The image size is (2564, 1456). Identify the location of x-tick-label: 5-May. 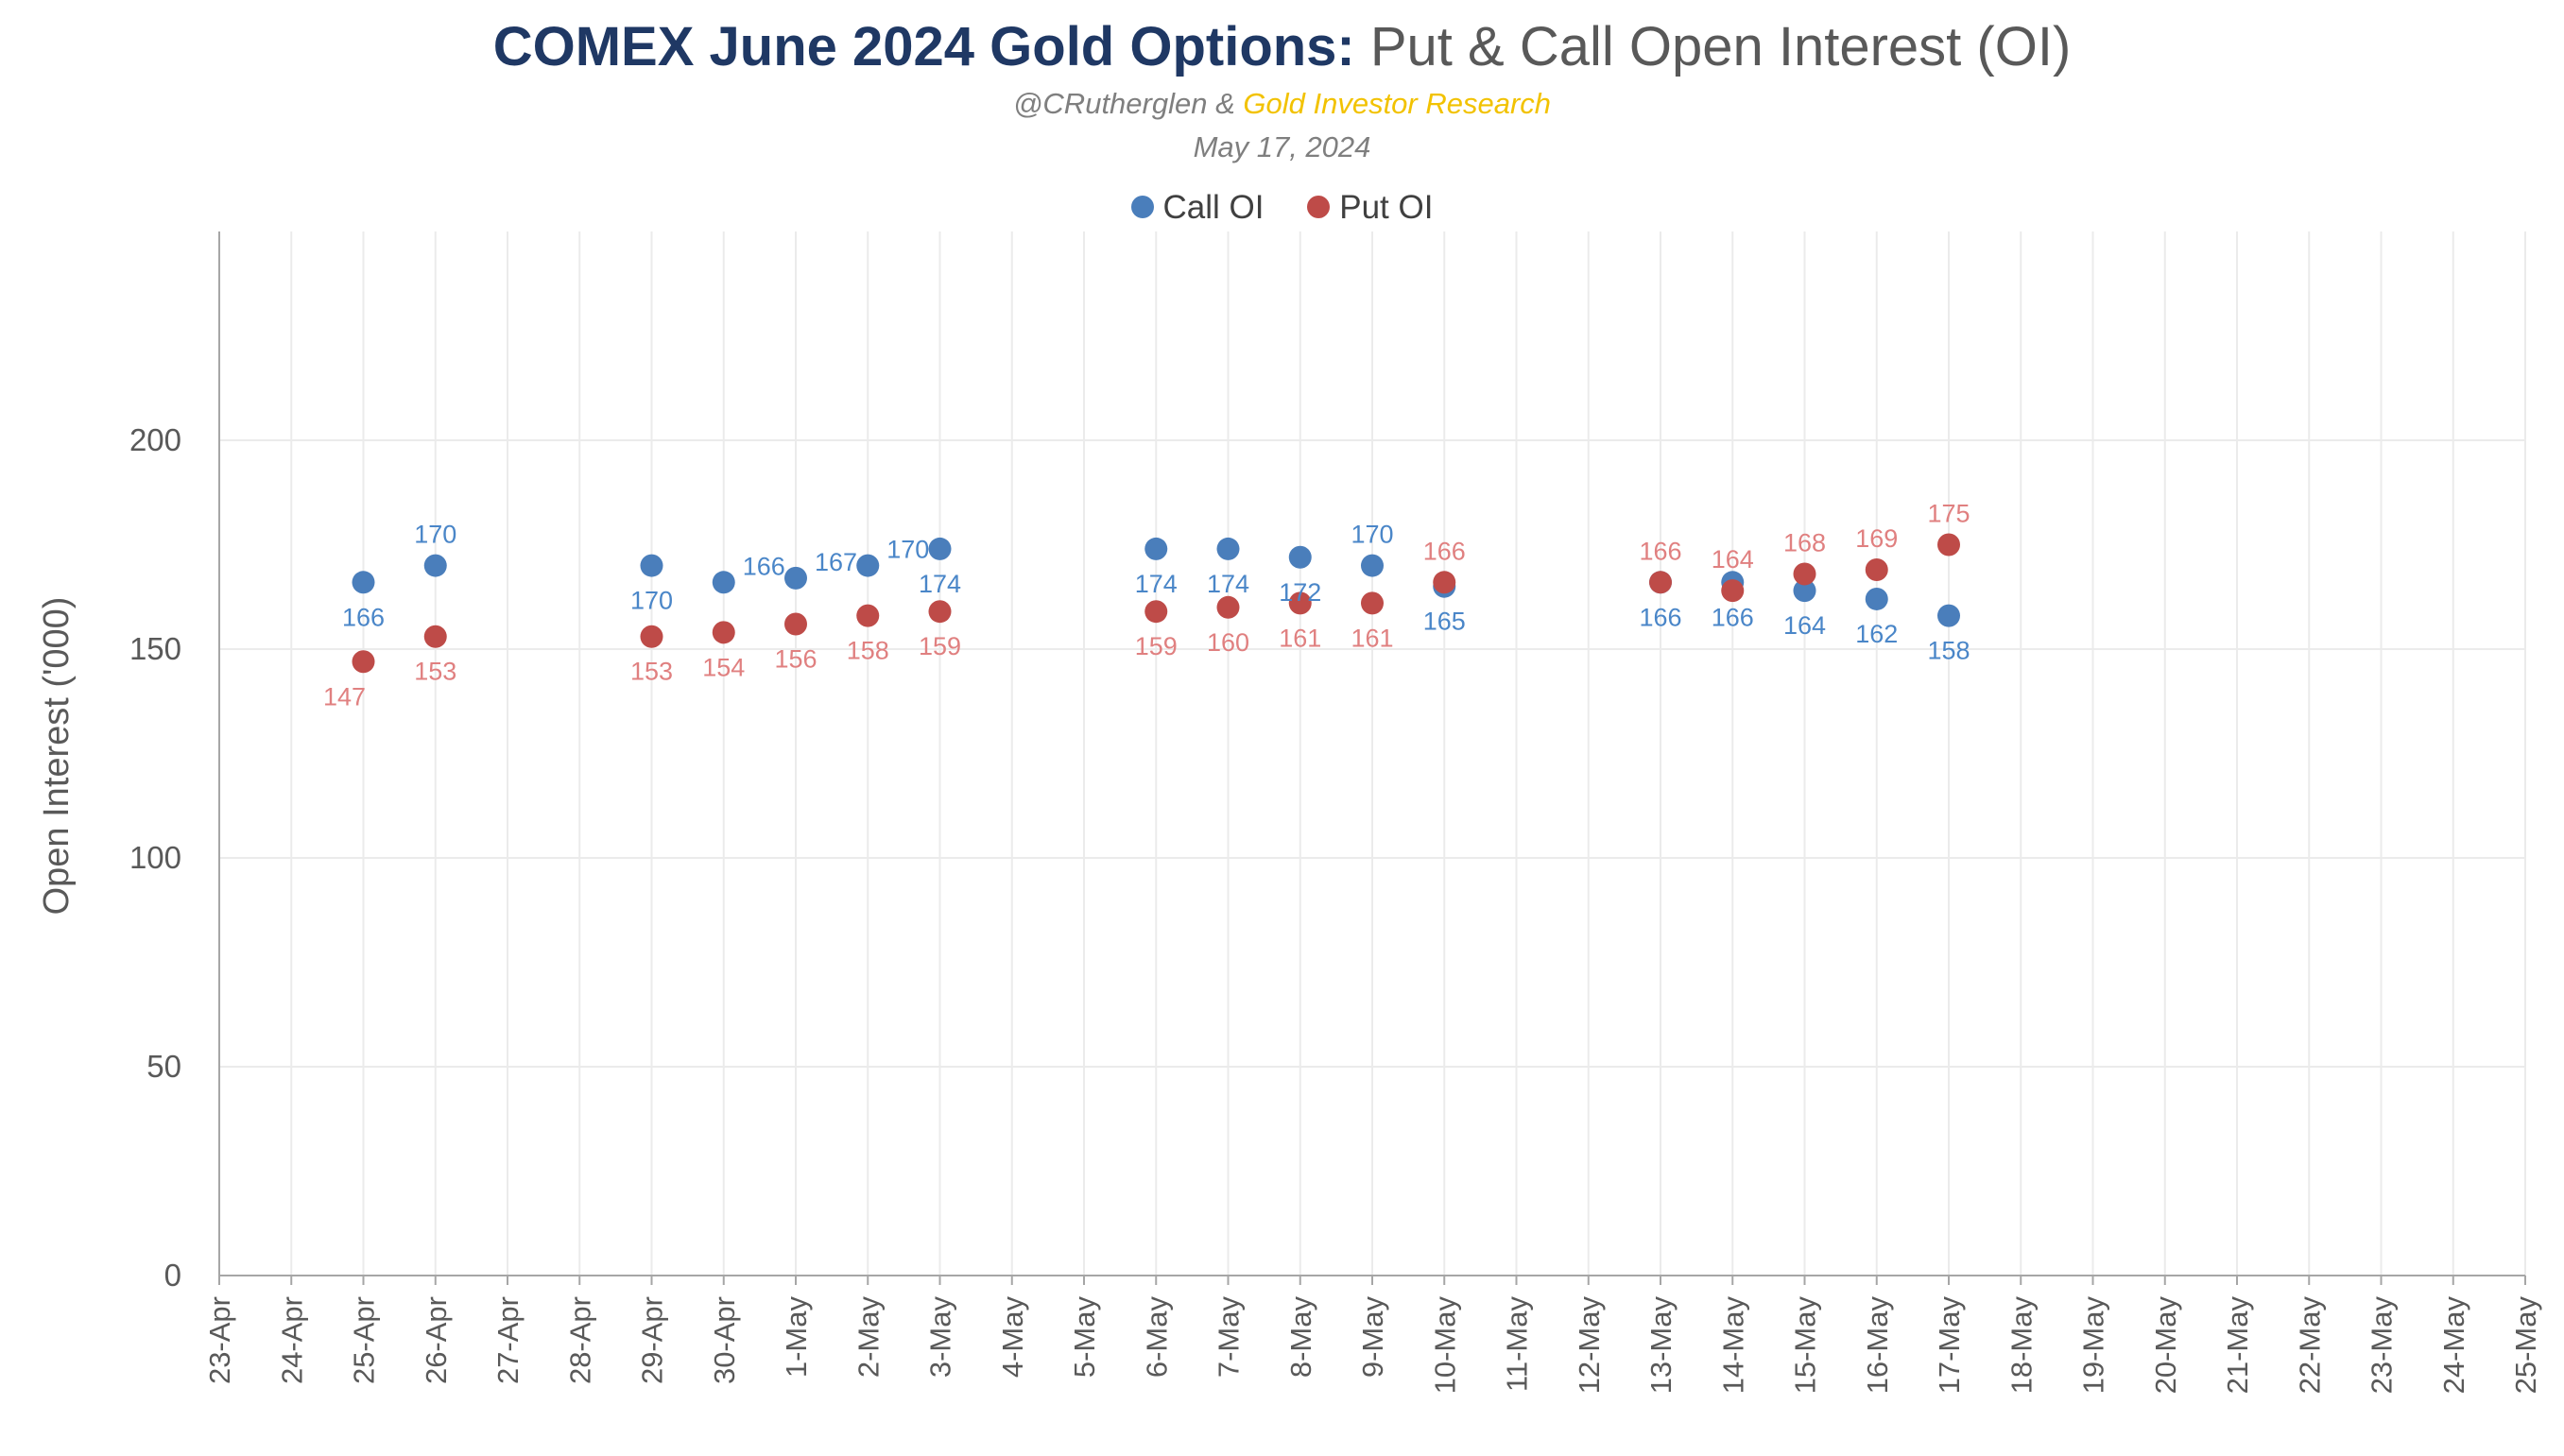
(1085, 1337).